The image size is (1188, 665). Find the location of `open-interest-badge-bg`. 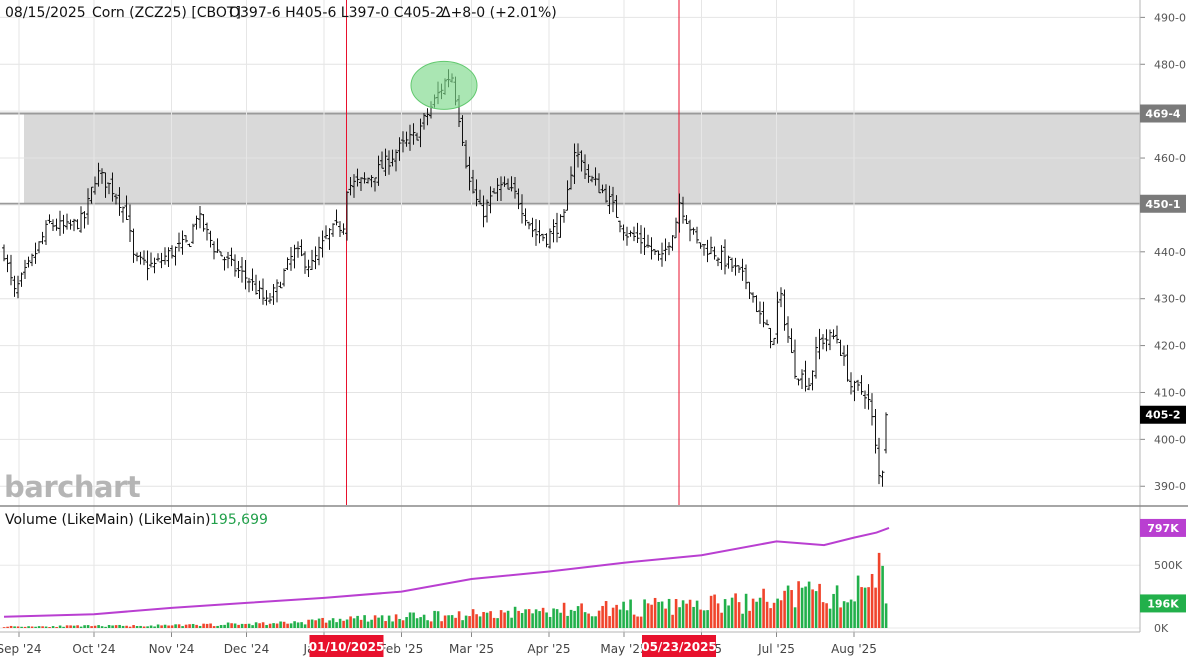

open-interest-badge-bg is located at coordinates (1163, 527).